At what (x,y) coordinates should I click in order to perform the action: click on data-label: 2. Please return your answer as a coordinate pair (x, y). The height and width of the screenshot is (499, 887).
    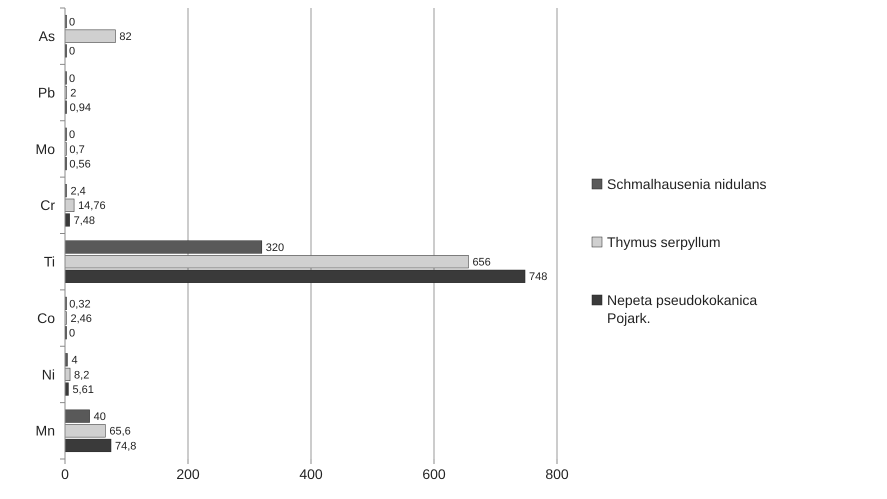
    Looking at the image, I should click on (73, 93).